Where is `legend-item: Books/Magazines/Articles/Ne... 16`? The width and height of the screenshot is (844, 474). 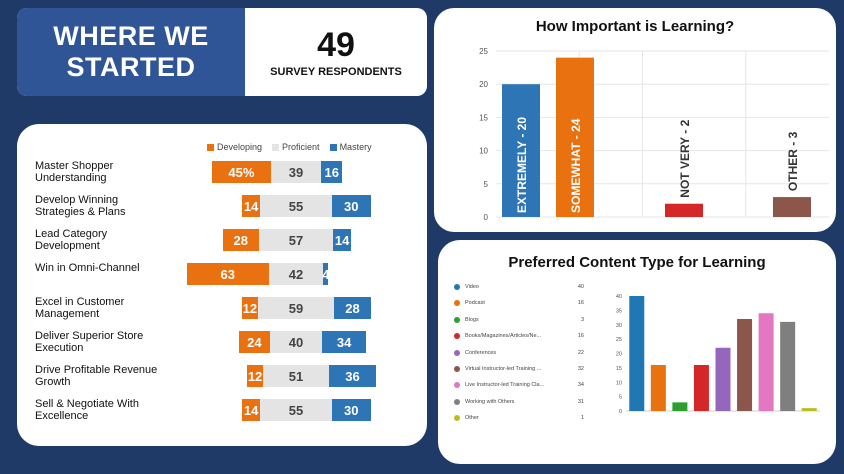 legend-item: Books/Magazines/Articles/Ne... 16 is located at coordinates (519, 336).